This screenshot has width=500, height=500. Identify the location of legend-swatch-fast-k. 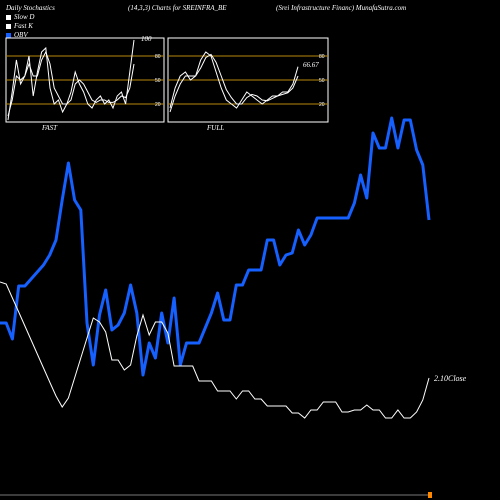
(8, 26).